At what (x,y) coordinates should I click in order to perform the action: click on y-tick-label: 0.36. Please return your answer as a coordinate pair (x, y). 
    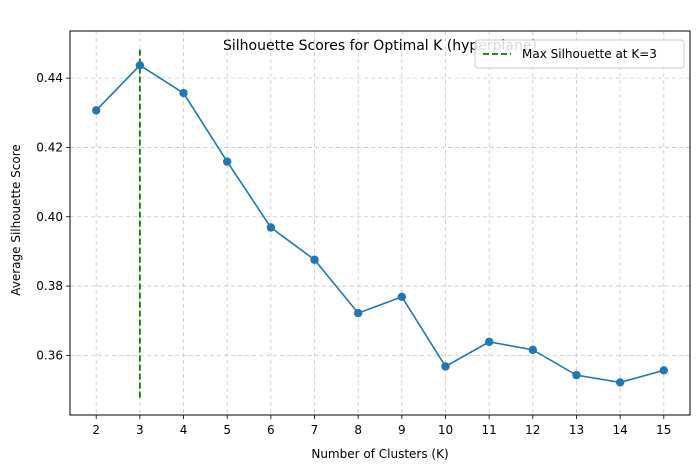
    Looking at the image, I should click on (49, 355).